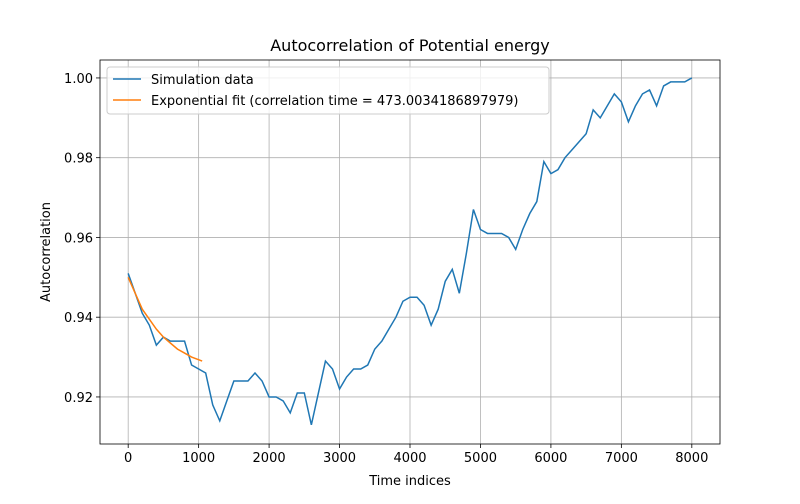 The image size is (800, 504). What do you see at coordinates (410, 45) in the screenshot?
I see `chart-title: Autocorrelation of Potential energy` at bounding box center [410, 45].